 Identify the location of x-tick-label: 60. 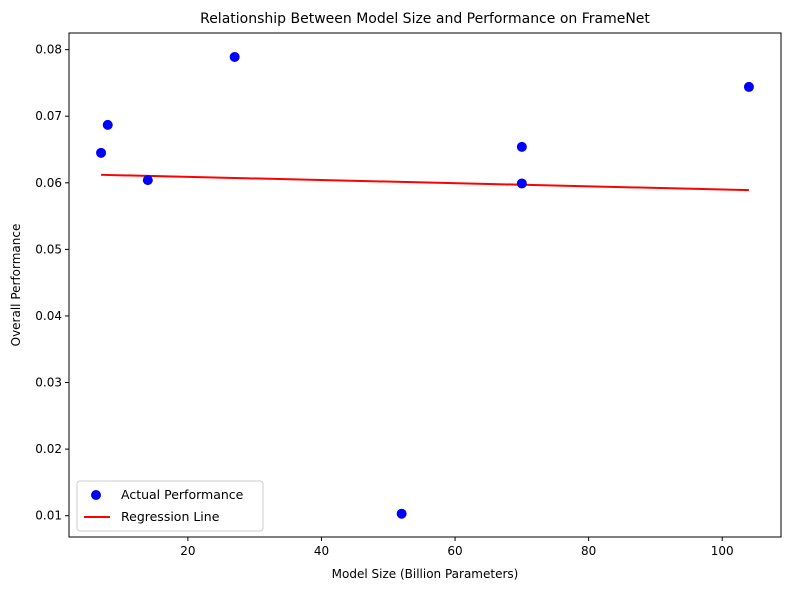
(454, 551).